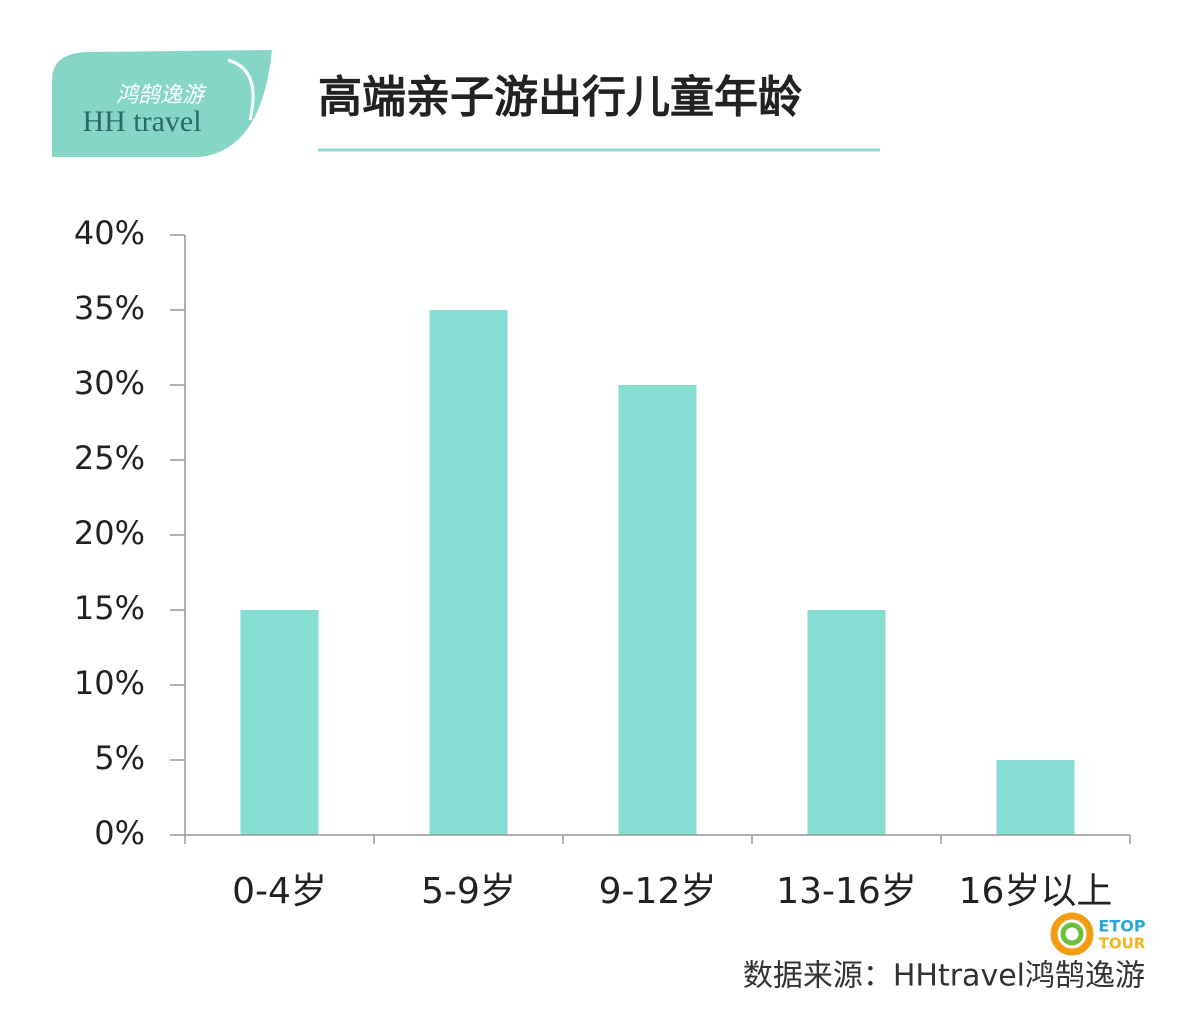 This screenshot has height=1030, width=1200. I want to click on y-tick-label: 30%, so click(109, 383).